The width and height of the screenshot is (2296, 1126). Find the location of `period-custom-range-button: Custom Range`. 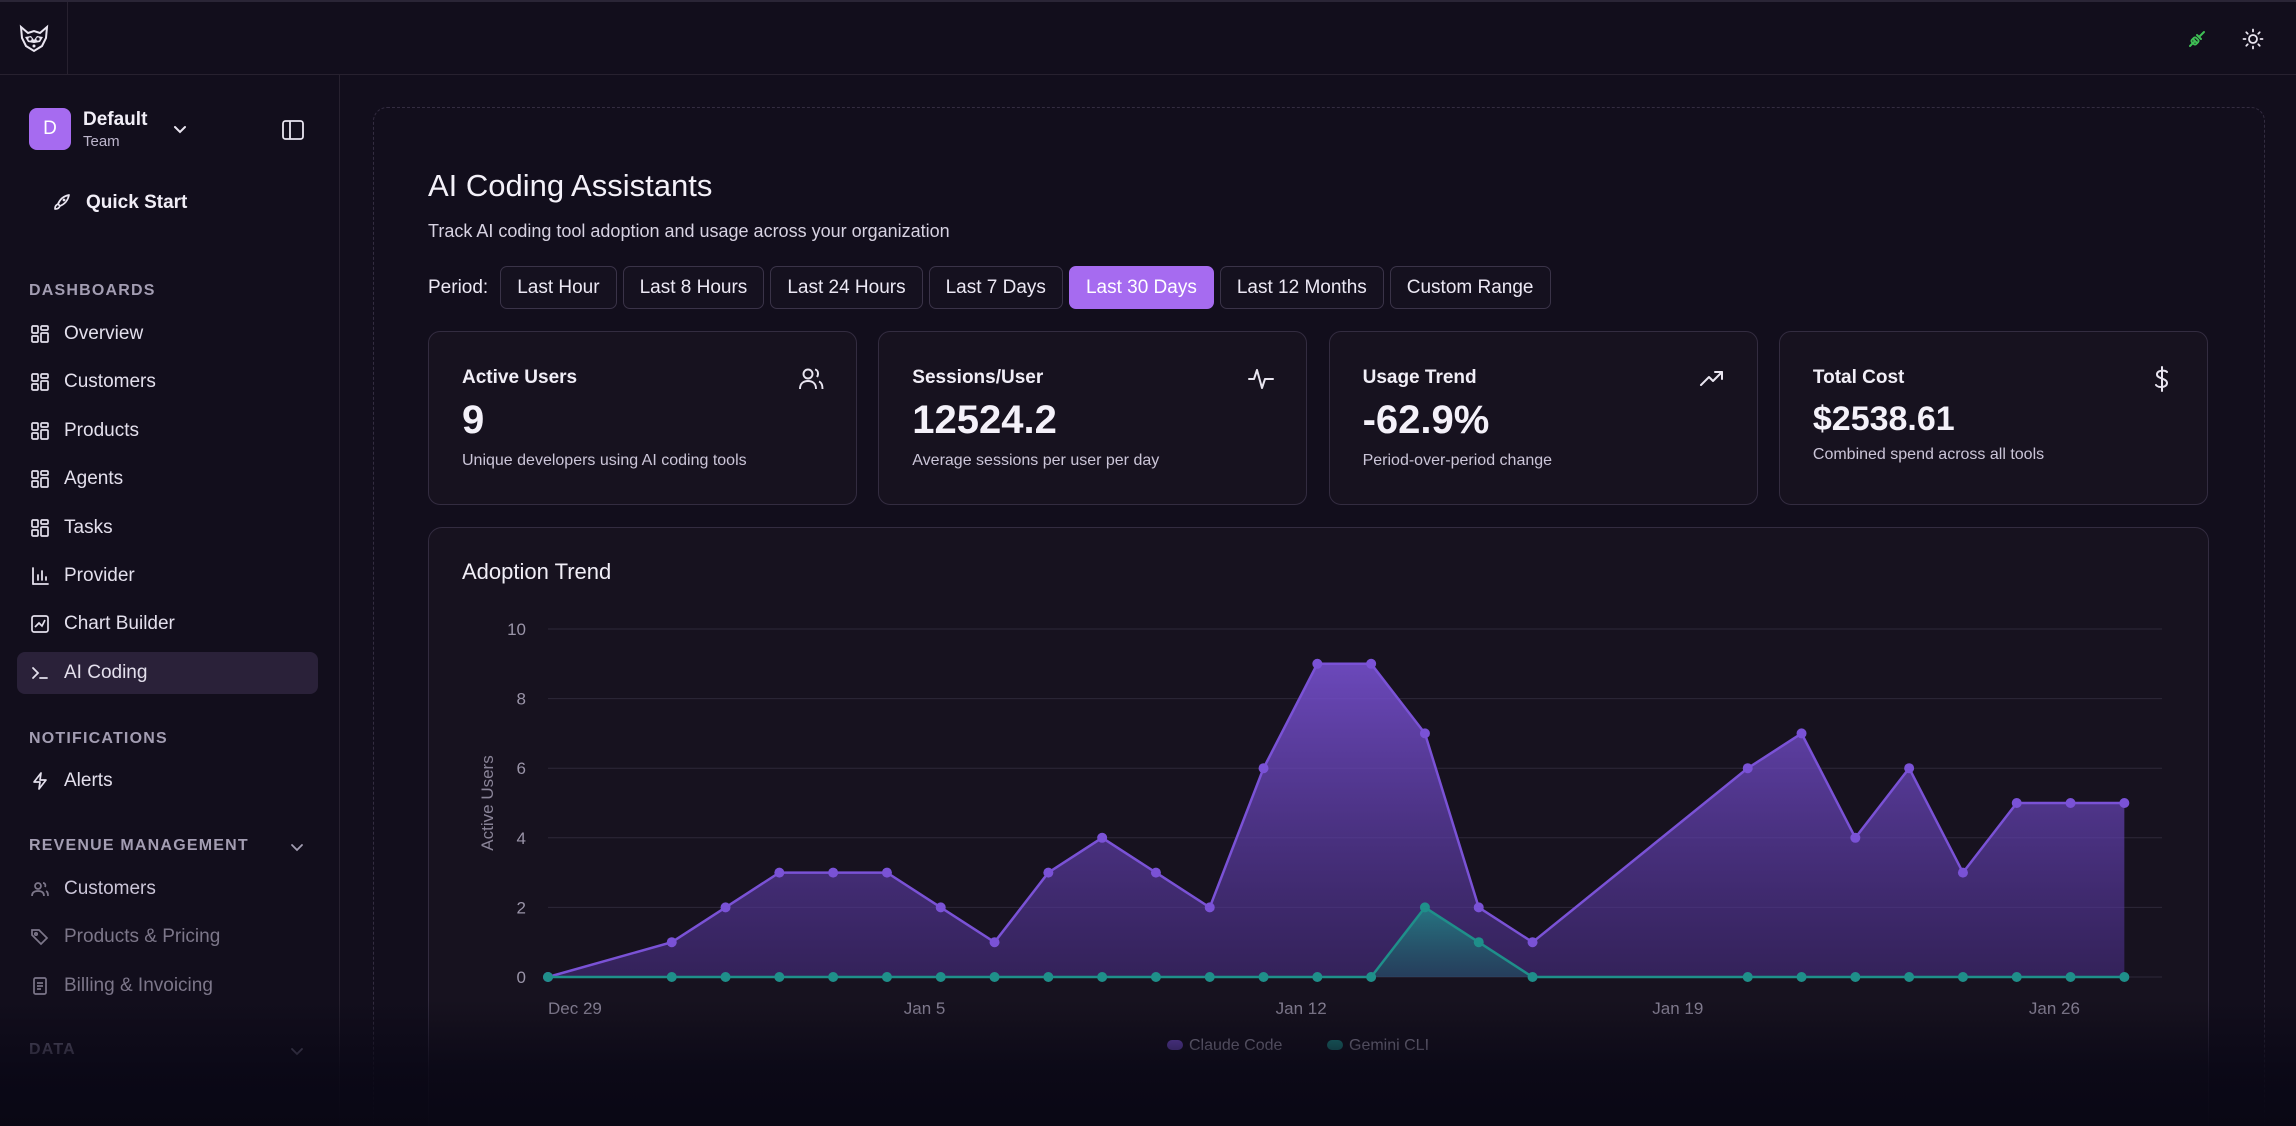

period-custom-range-button: Custom Range is located at coordinates (1470, 287).